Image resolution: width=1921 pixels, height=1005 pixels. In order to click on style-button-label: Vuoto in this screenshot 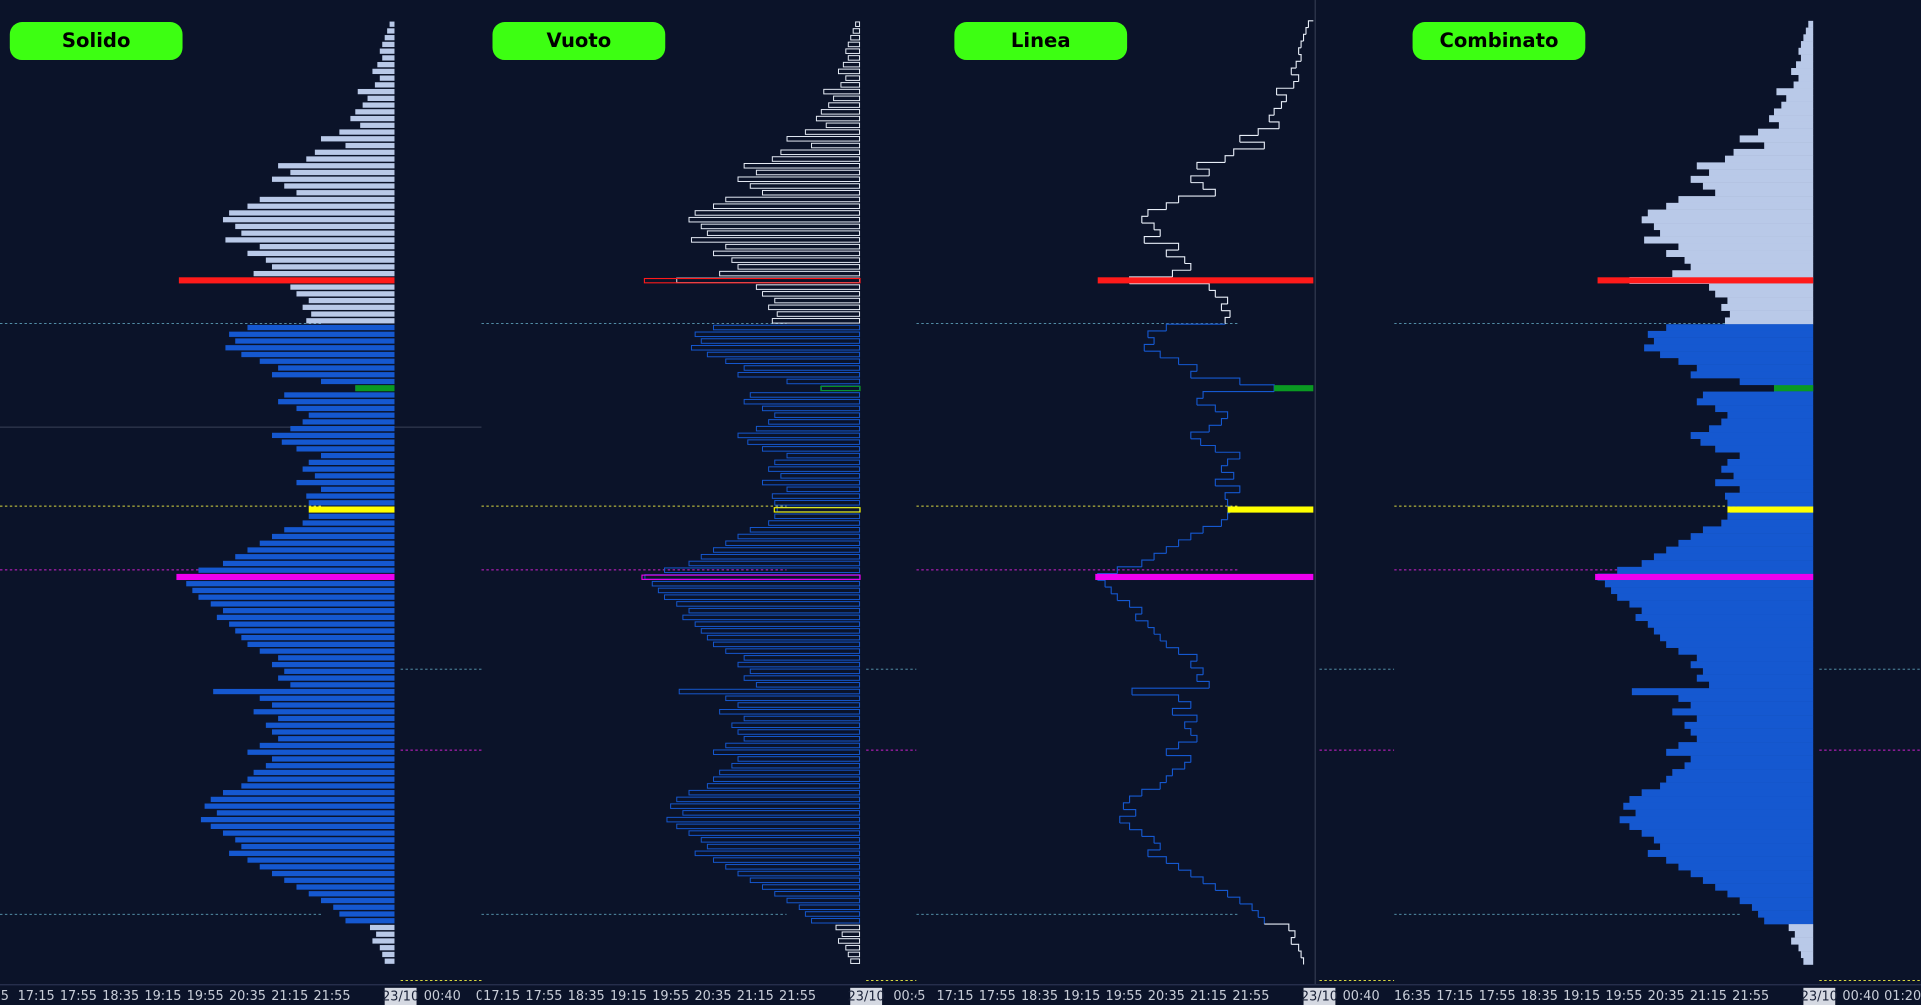, I will do `click(579, 40)`.